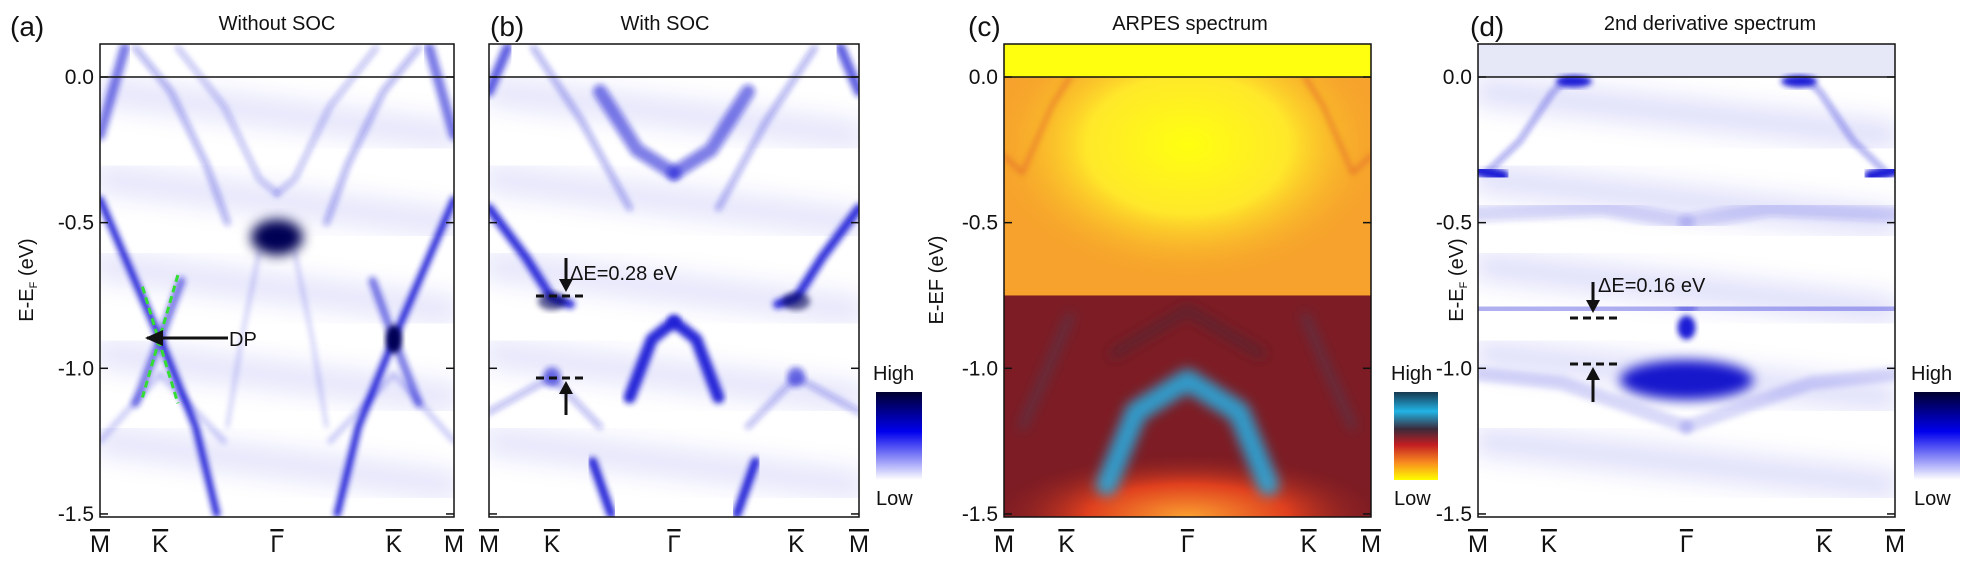 This screenshot has width=1967, height=566. Describe the element at coordinates (1935, 436) in the screenshot. I see `colorbar-d: High Low` at that location.